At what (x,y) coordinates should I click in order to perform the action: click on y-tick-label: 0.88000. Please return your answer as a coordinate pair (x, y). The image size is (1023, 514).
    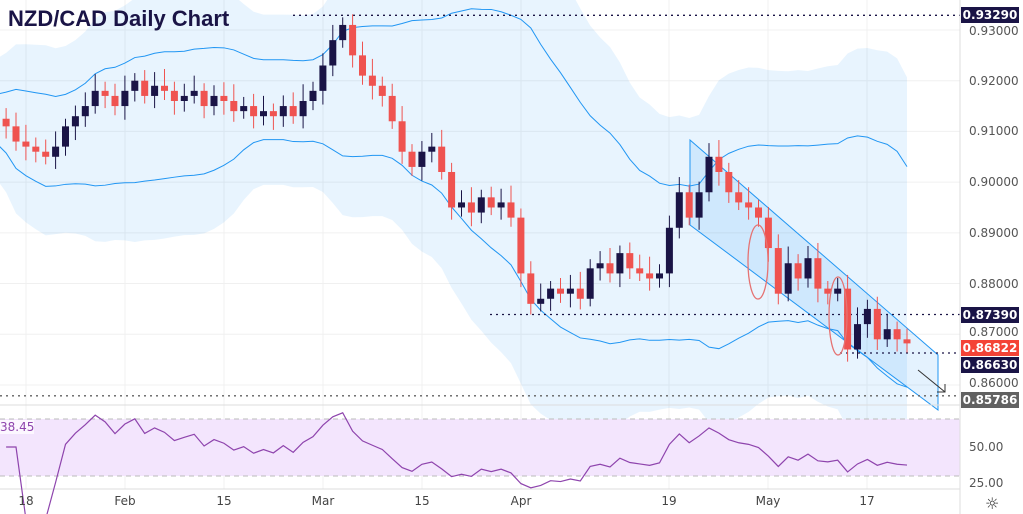
    Looking at the image, I should click on (994, 283).